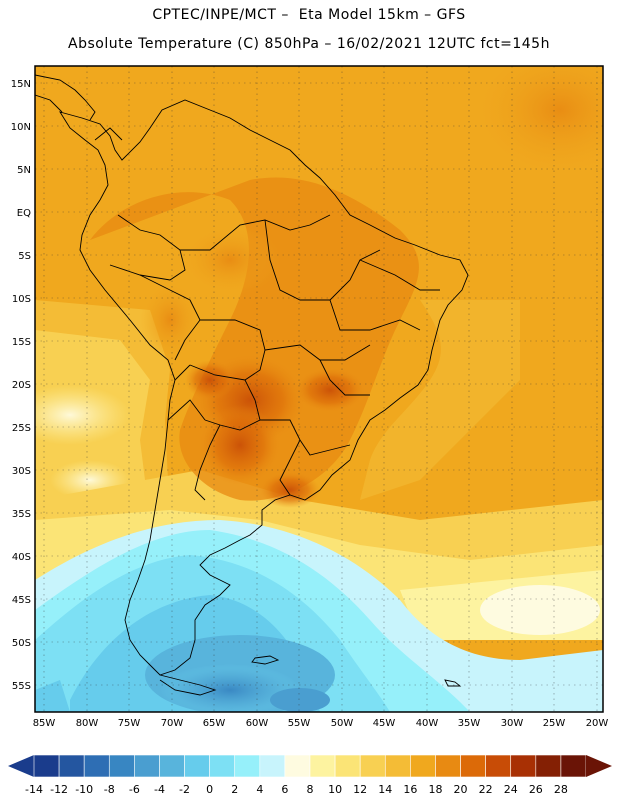 The width and height of the screenshot is (618, 800). Describe the element at coordinates (21, 428) in the screenshot. I see `lat-tick-label: 25S` at that location.